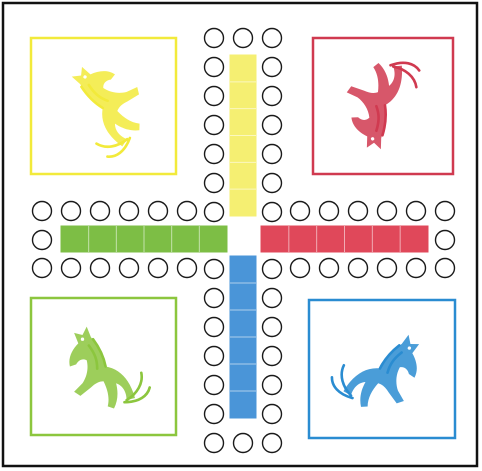  I want to click on home-base-red, so click(383, 106).